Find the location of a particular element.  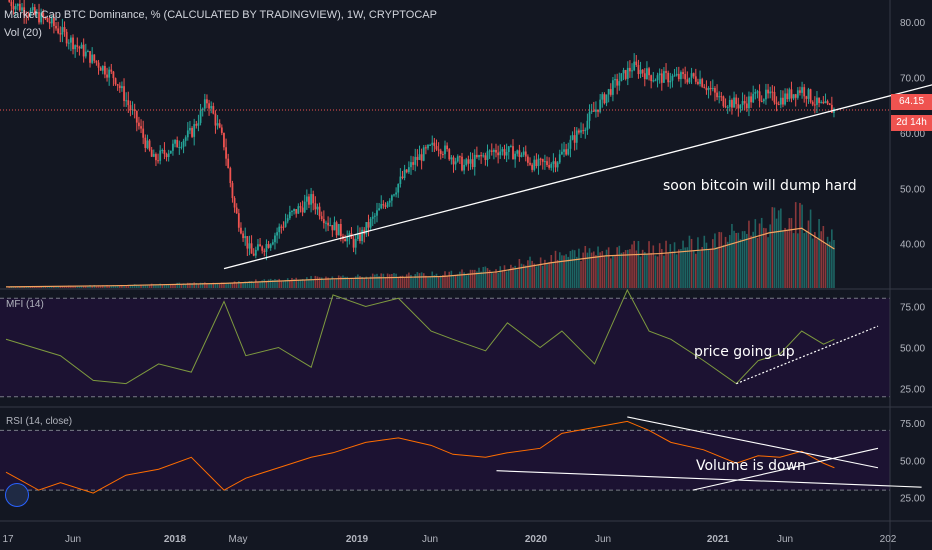

time-axis-tick: 2019 is located at coordinates (357, 539).